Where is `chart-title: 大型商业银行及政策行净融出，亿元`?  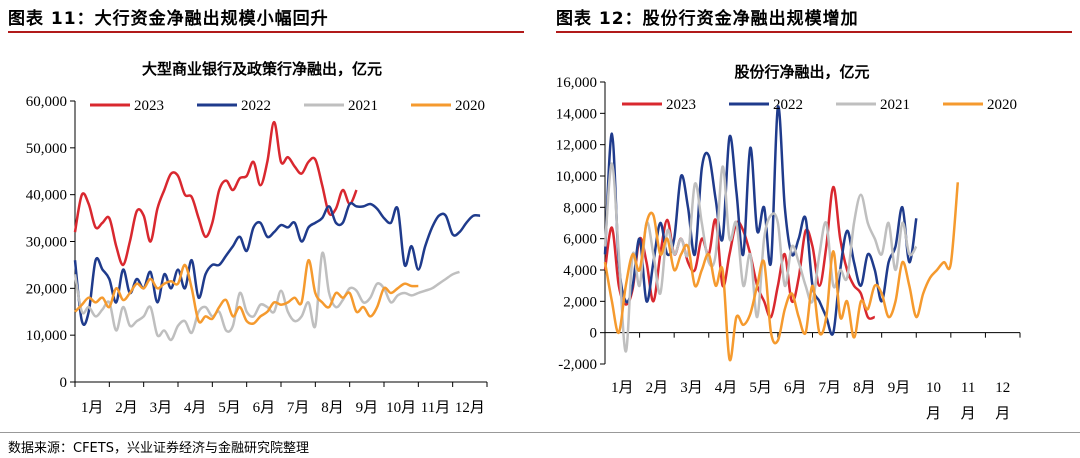 chart-title: 大型商业银行及政策行净融出，亿元 is located at coordinates (262, 69).